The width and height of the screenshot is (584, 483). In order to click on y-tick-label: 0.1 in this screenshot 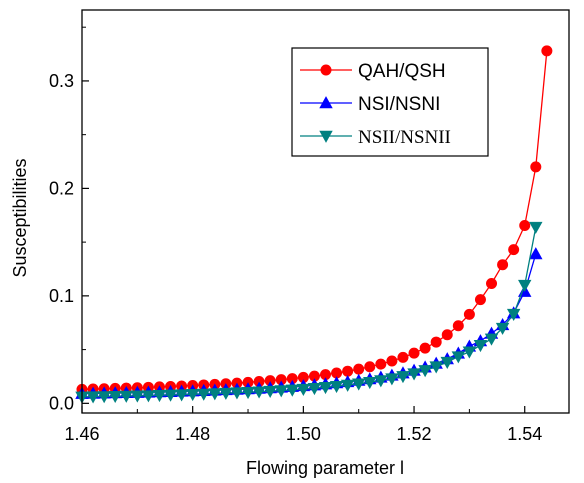, I will do `click(61, 296)`.